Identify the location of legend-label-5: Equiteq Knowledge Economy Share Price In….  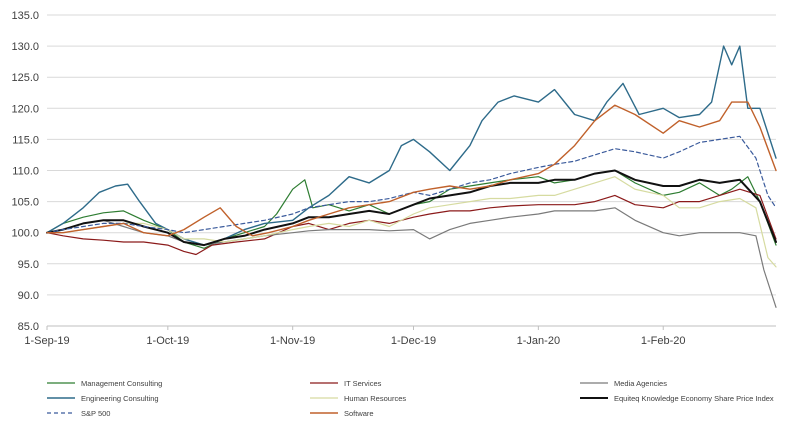
(694, 398).